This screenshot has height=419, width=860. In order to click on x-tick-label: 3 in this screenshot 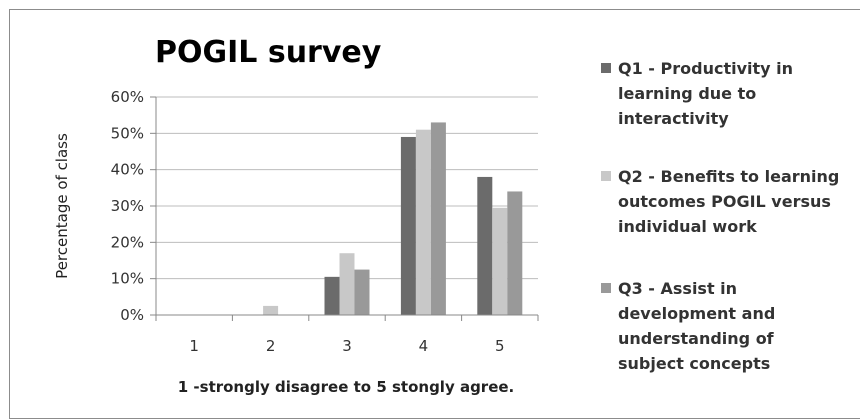, I will do `click(347, 346)`.